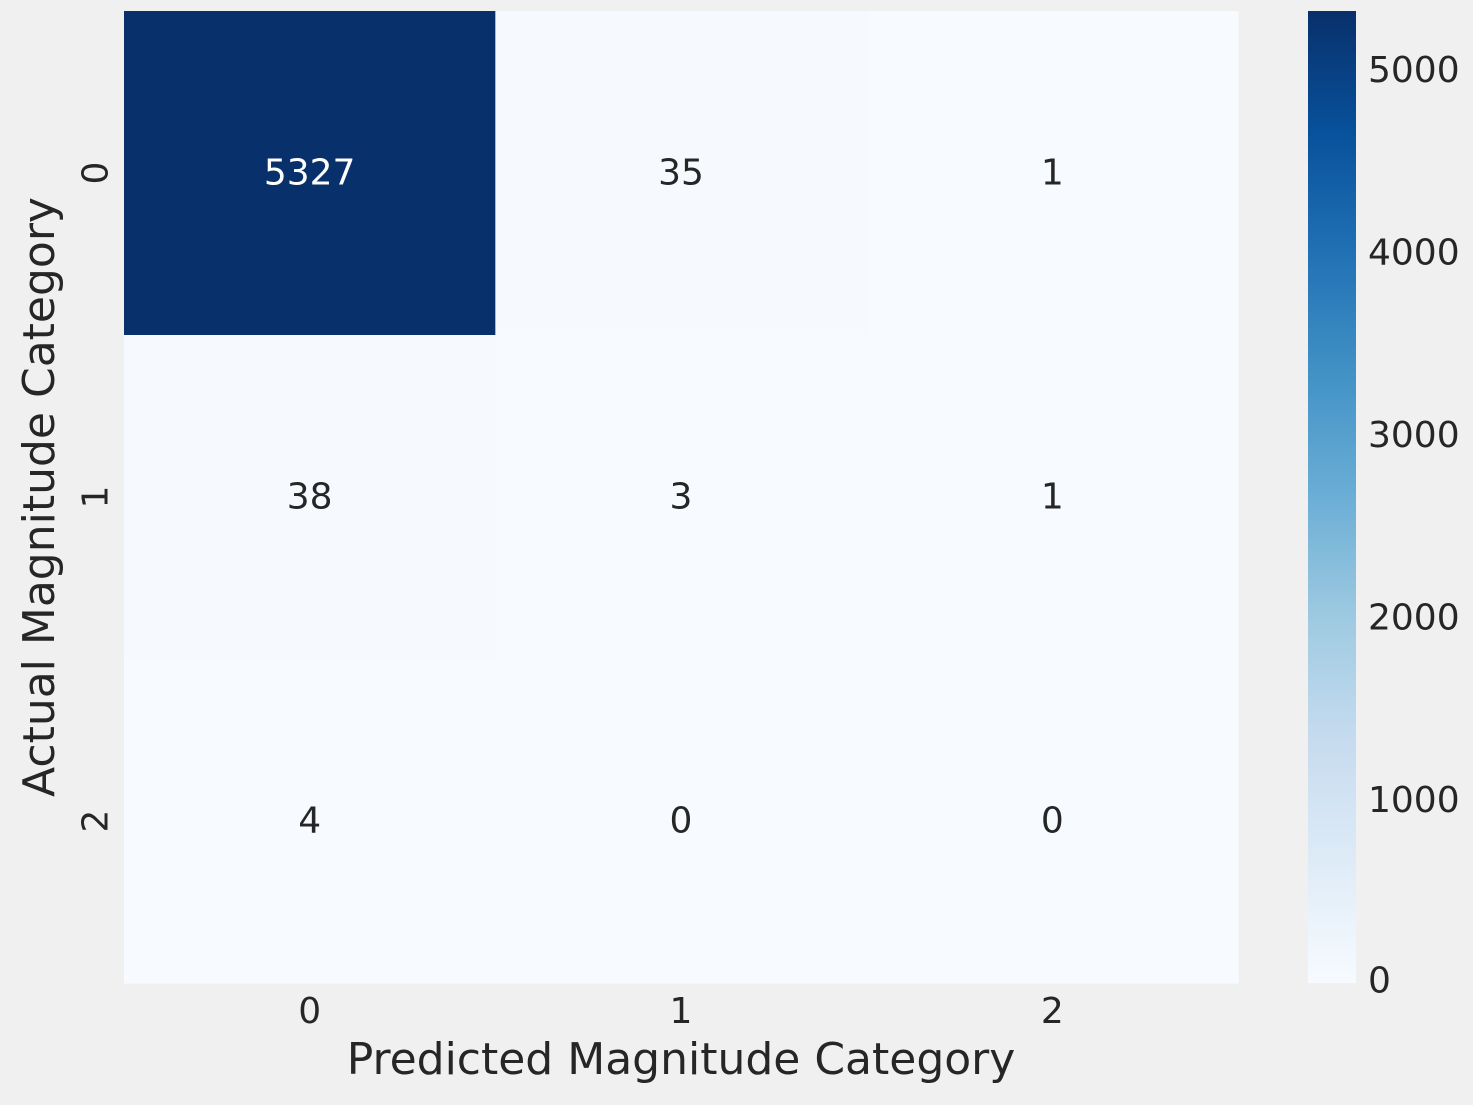 Image resolution: width=1473 pixels, height=1105 pixels. I want to click on x-tick-label-2: 2, so click(1052, 1011).